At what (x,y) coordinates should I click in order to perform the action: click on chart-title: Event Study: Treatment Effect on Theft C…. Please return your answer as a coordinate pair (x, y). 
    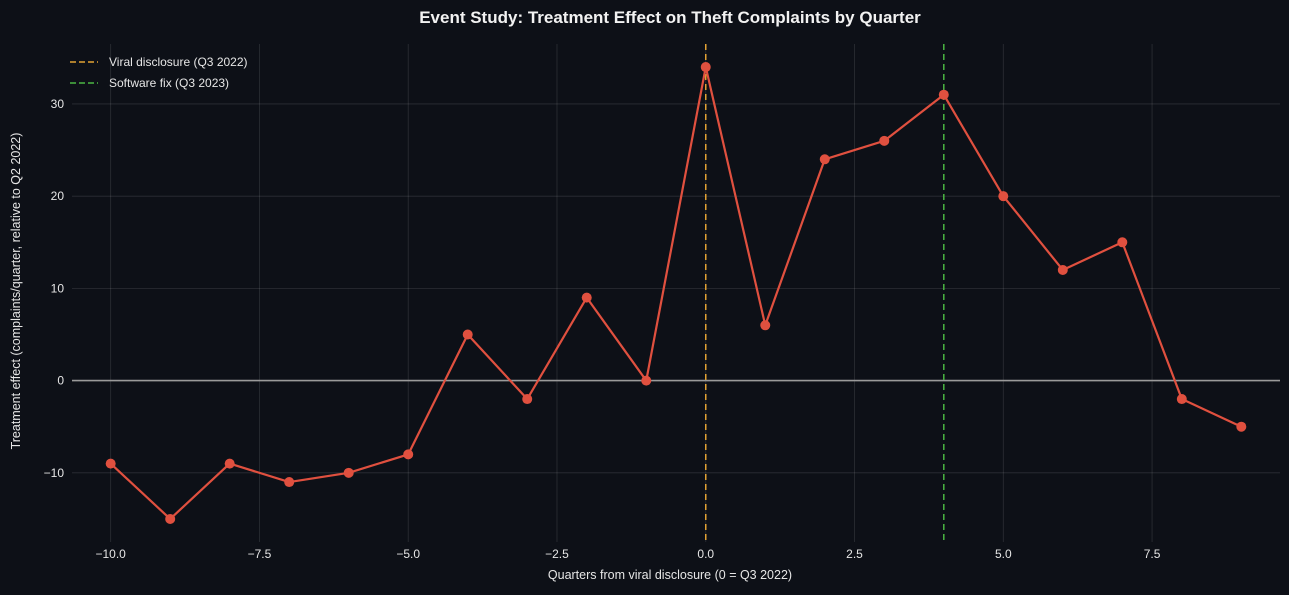
    Looking at the image, I should click on (670, 17).